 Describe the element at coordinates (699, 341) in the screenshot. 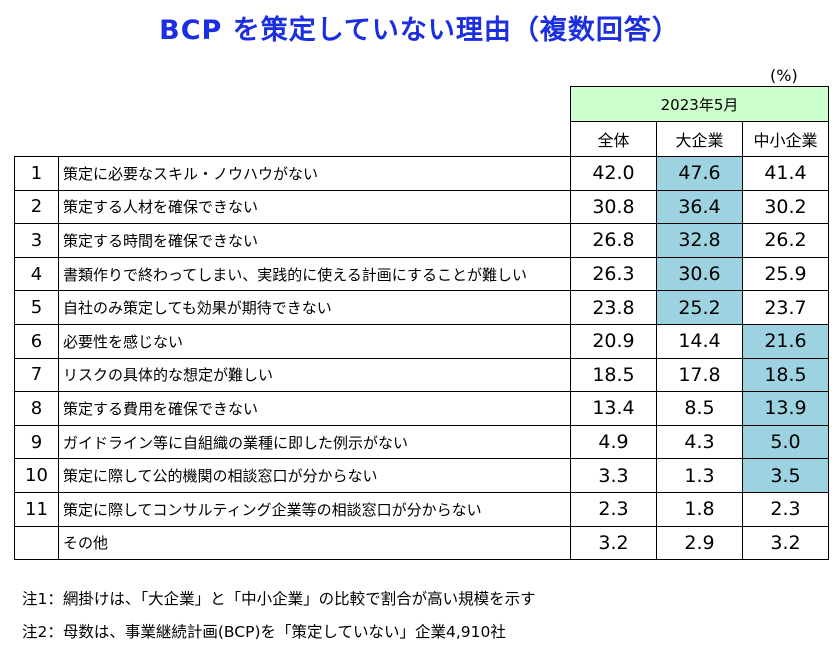

I see `value-large: 14.4` at that location.